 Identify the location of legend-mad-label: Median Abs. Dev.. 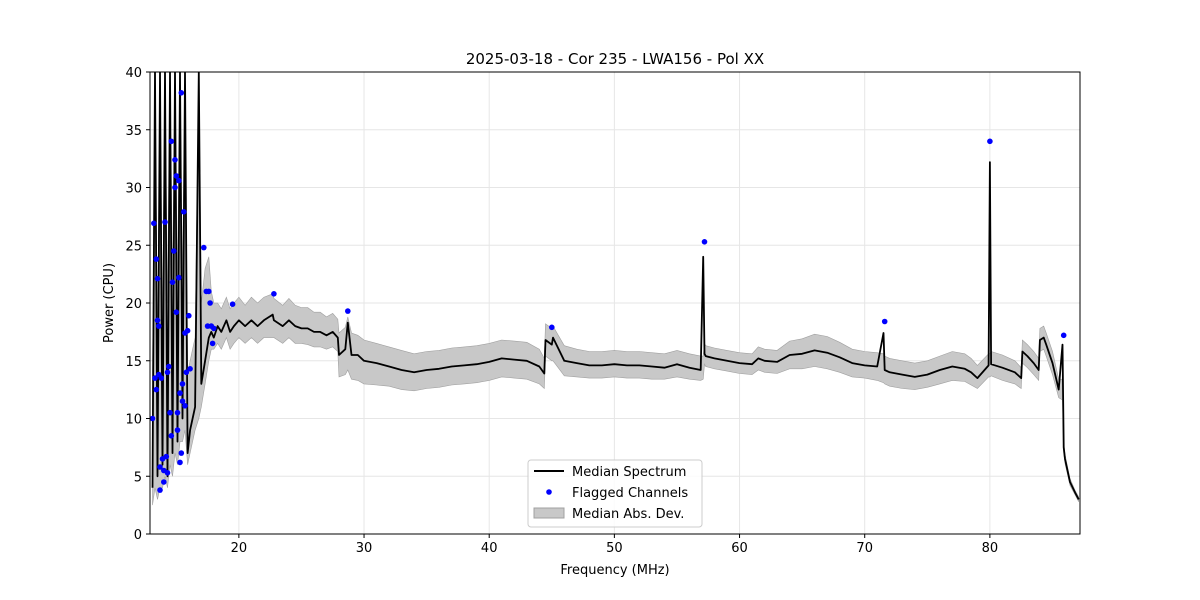
(628, 514).